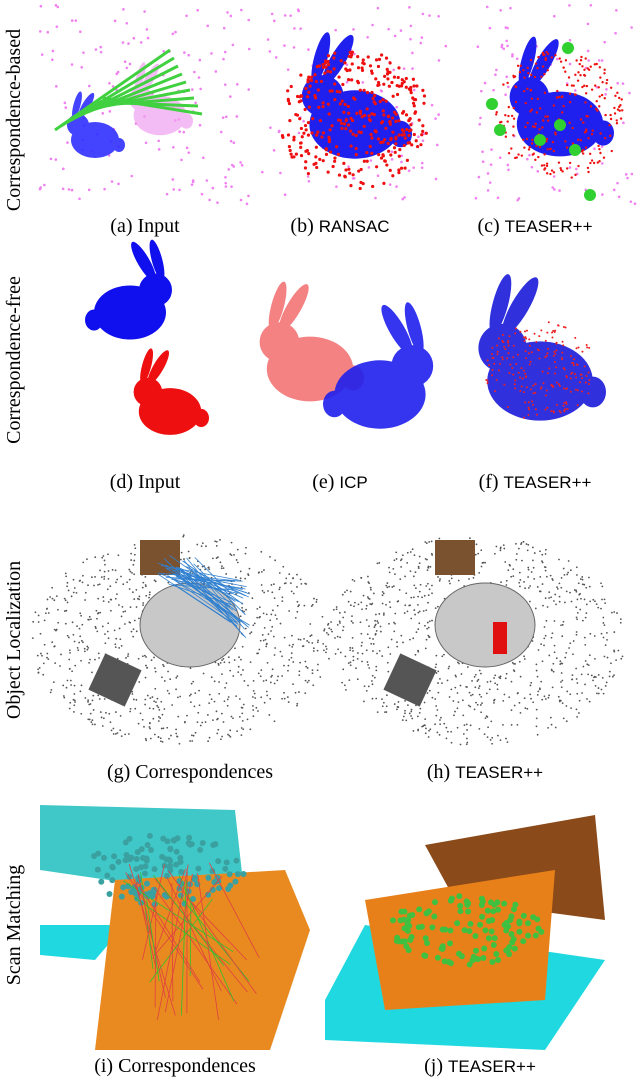  Describe the element at coordinates (14, 640) in the screenshot. I see `row-label: Object Localization` at that location.